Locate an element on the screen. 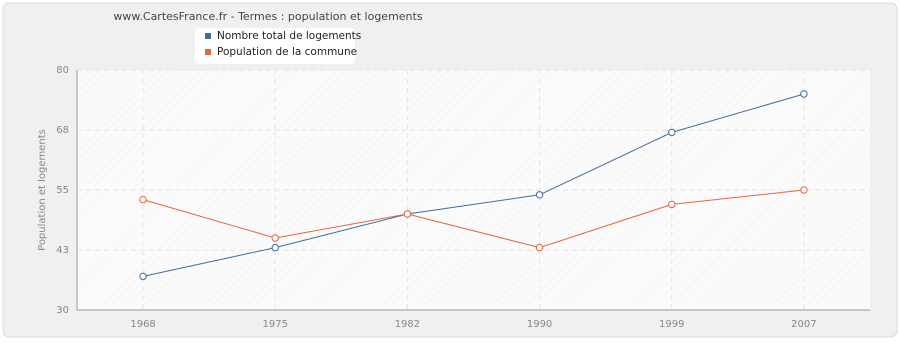  y-tick-label: 30 is located at coordinates (62, 310).